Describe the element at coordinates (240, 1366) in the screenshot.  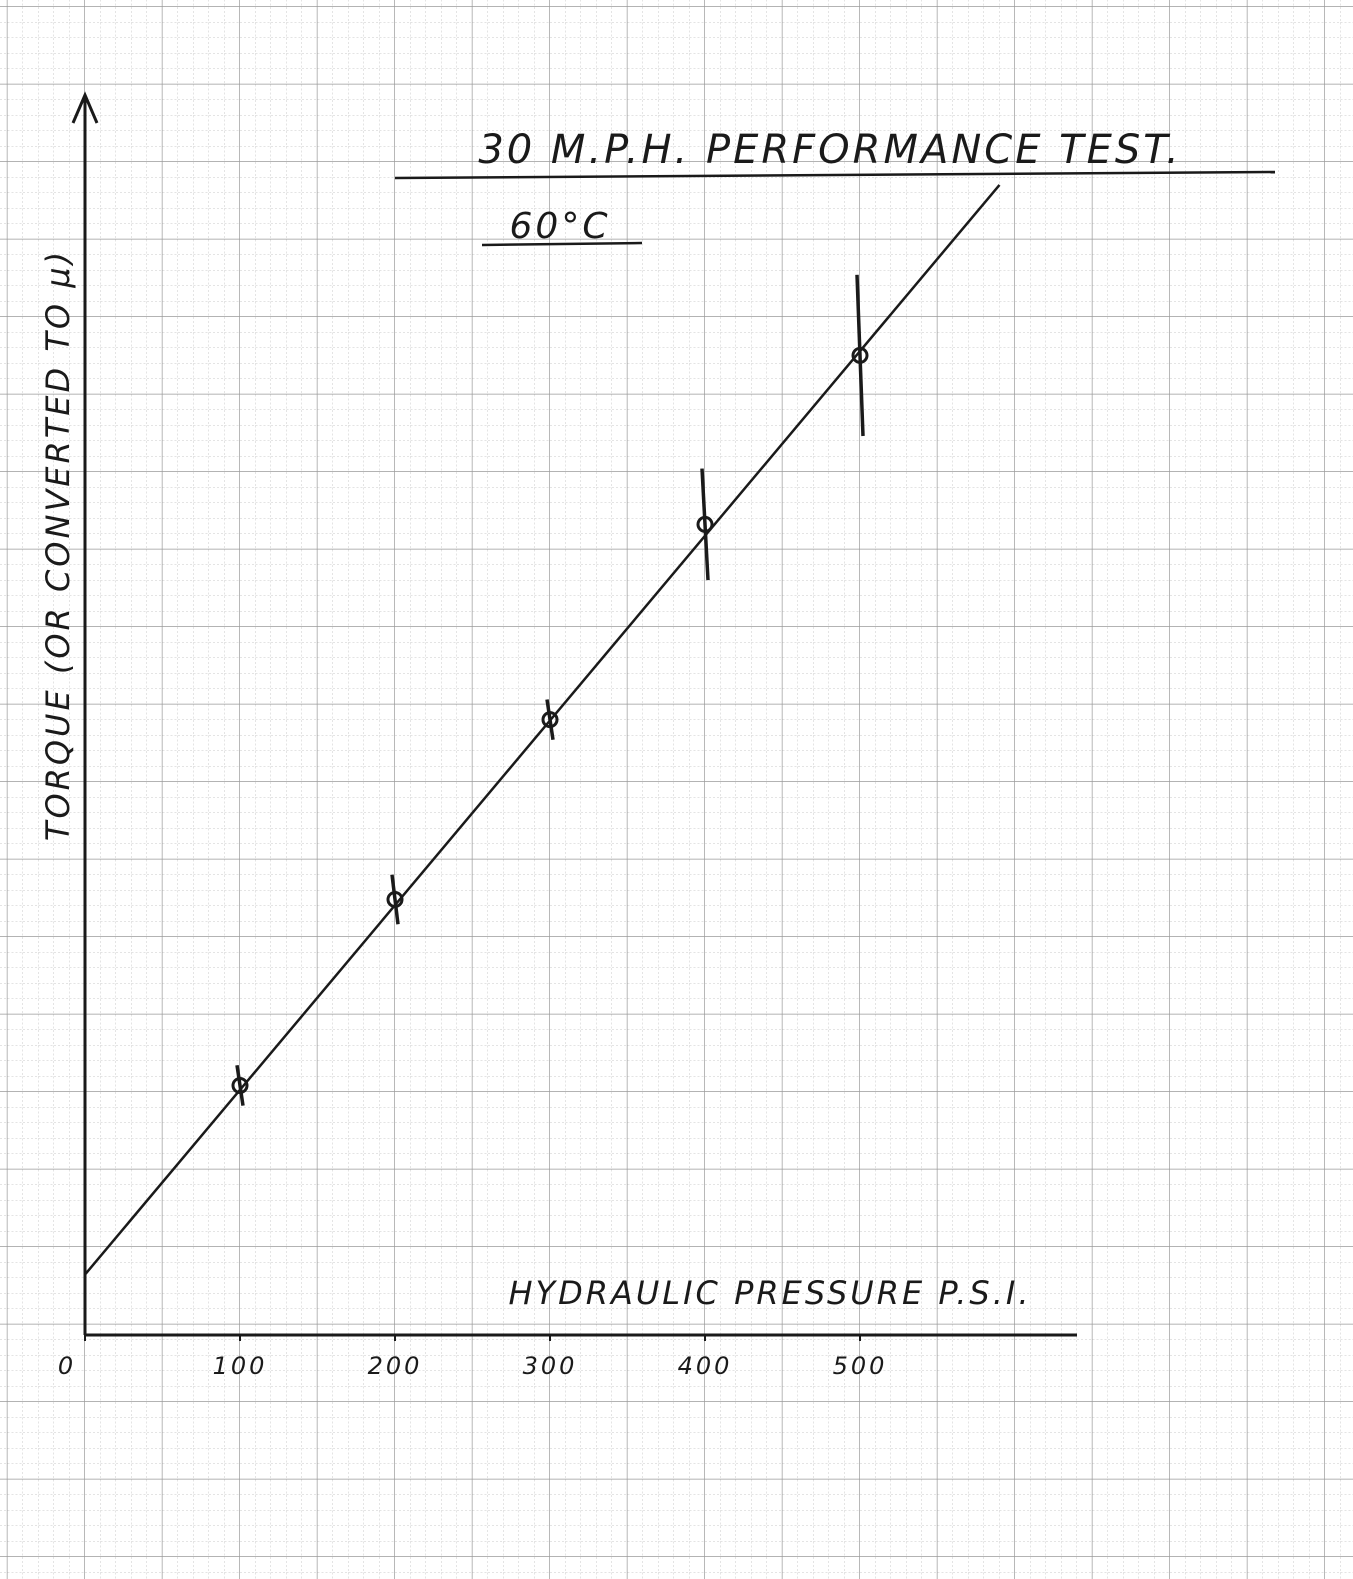
I see `x-tick-label: 100` at that location.